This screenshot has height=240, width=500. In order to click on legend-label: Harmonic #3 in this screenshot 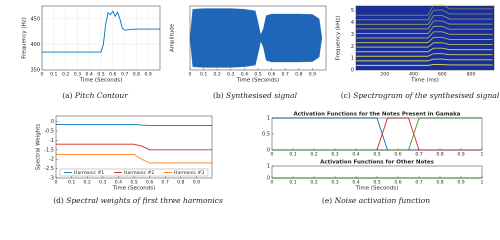, I will do `click(189, 173)`.